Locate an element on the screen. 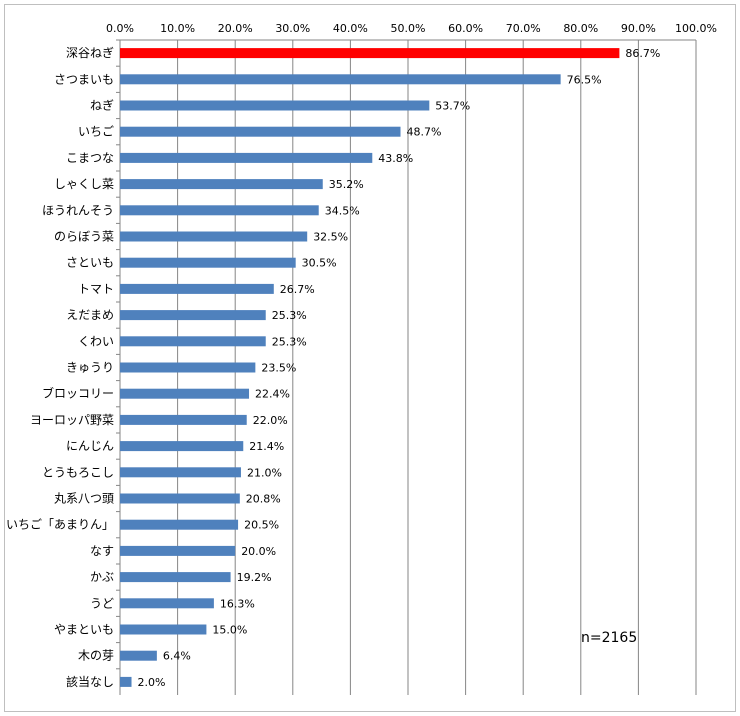 This screenshot has height=716, width=740. data-label: 21.0% is located at coordinates (264, 472).